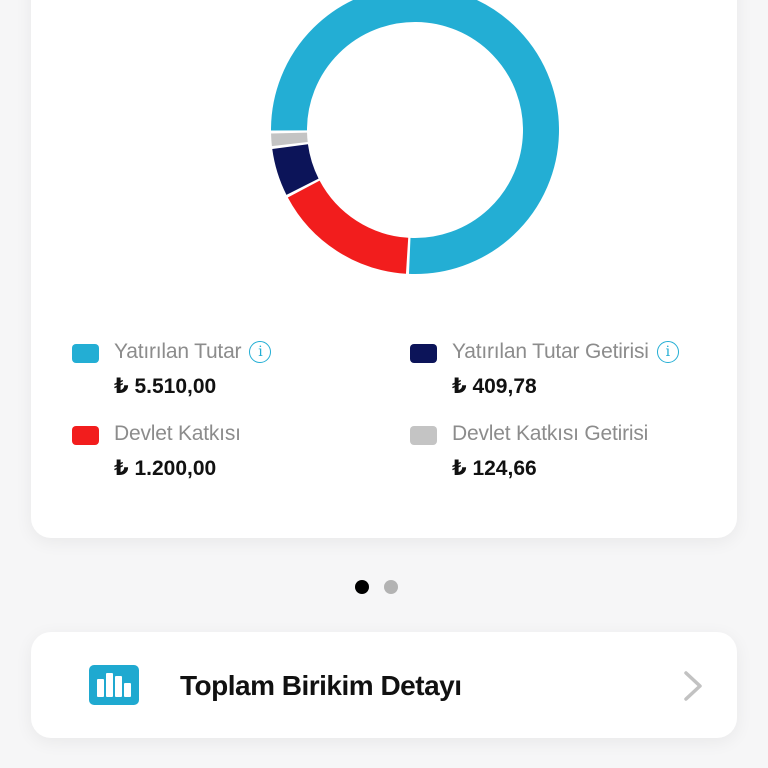 This screenshot has height=768, width=768. I want to click on legend-value: ₺ 5.510,00, so click(165, 386).